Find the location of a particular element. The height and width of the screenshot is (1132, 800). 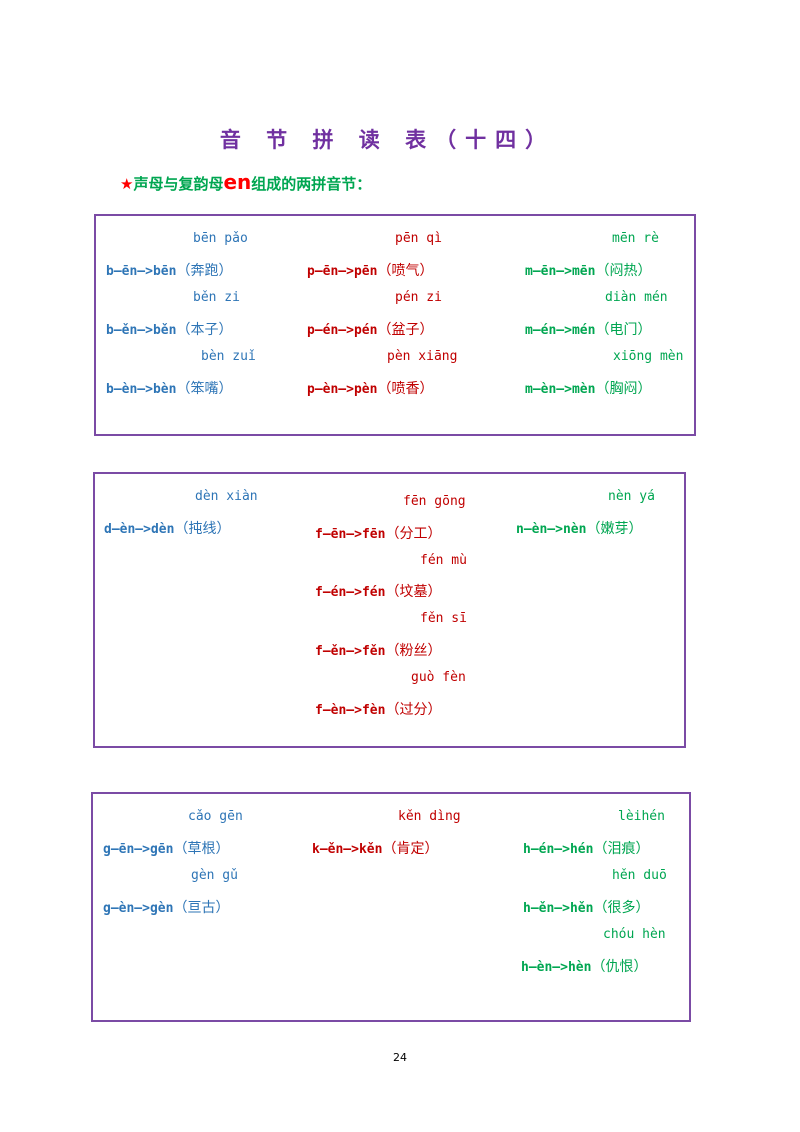

pinyin-label: pēn qì is located at coordinates (418, 238).